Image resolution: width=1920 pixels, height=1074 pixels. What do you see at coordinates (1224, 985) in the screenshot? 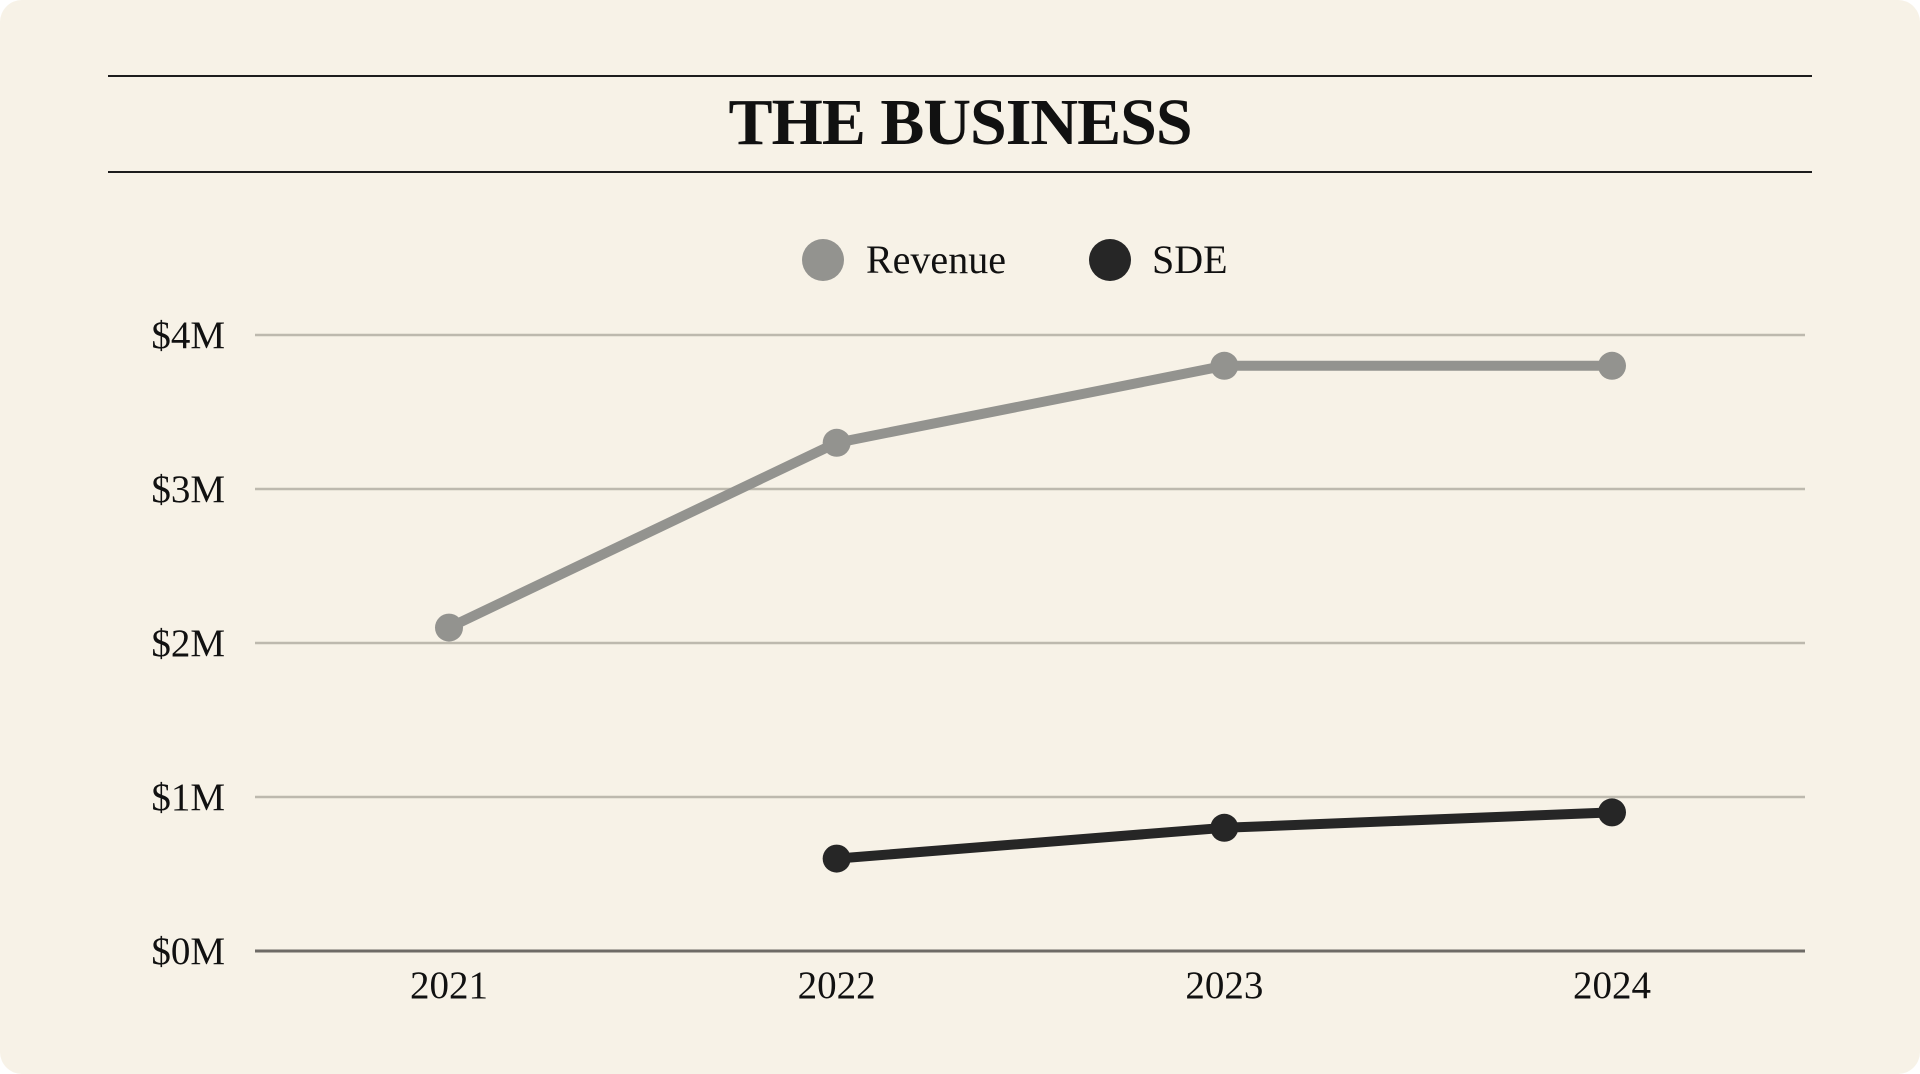
I see `x-tick-label: 2023` at bounding box center [1224, 985].